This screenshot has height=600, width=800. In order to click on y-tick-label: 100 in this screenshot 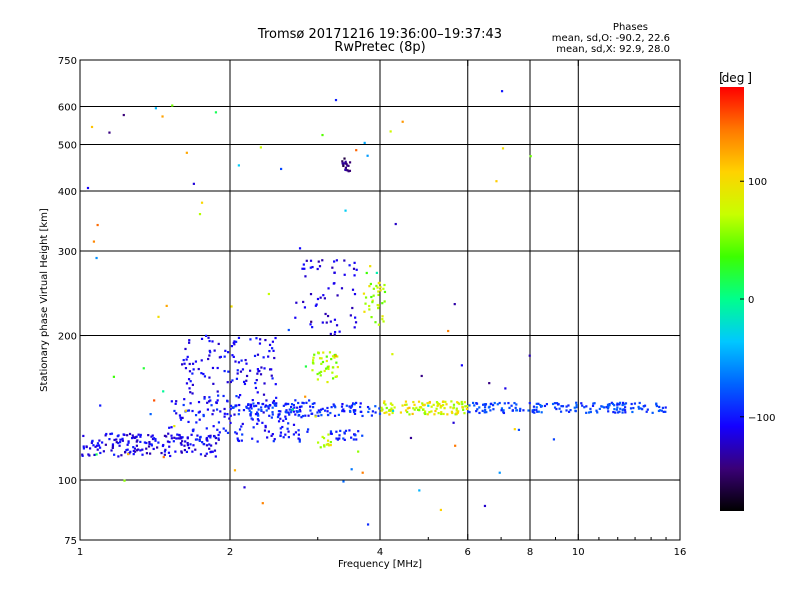, I will do `click(67, 481)`.